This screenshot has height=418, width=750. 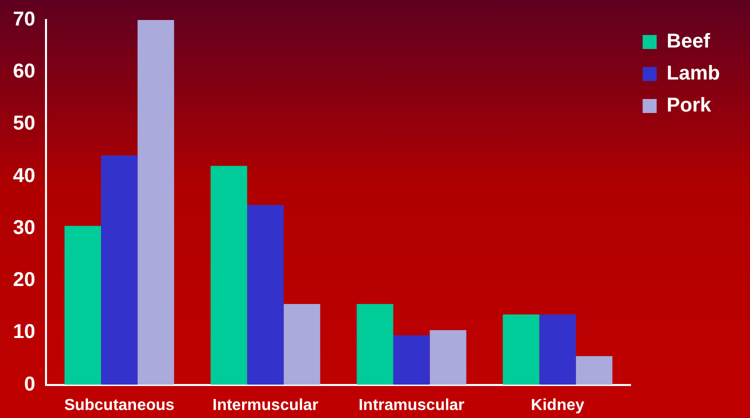 I want to click on y-tick-label: 10, so click(x=24, y=332).